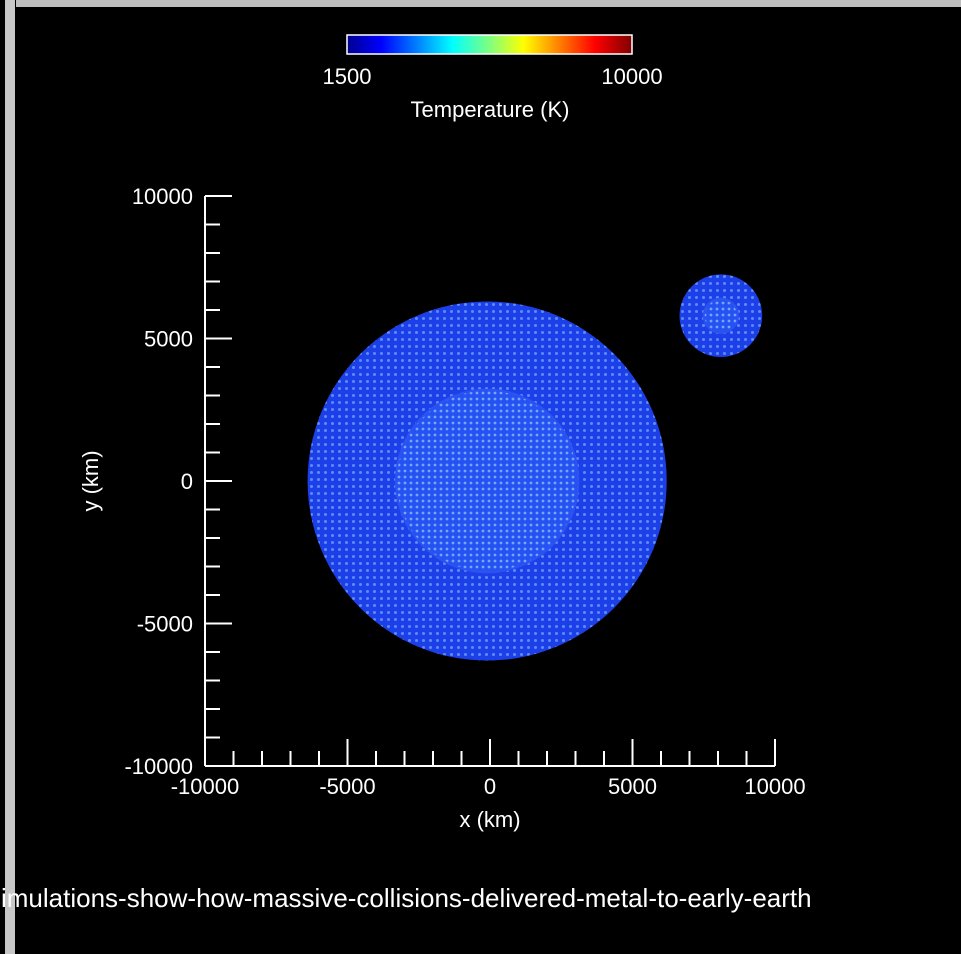 This screenshot has height=954, width=961. I want to click on colorbar: 1500 10000 Temperature (K), so click(493, 78).